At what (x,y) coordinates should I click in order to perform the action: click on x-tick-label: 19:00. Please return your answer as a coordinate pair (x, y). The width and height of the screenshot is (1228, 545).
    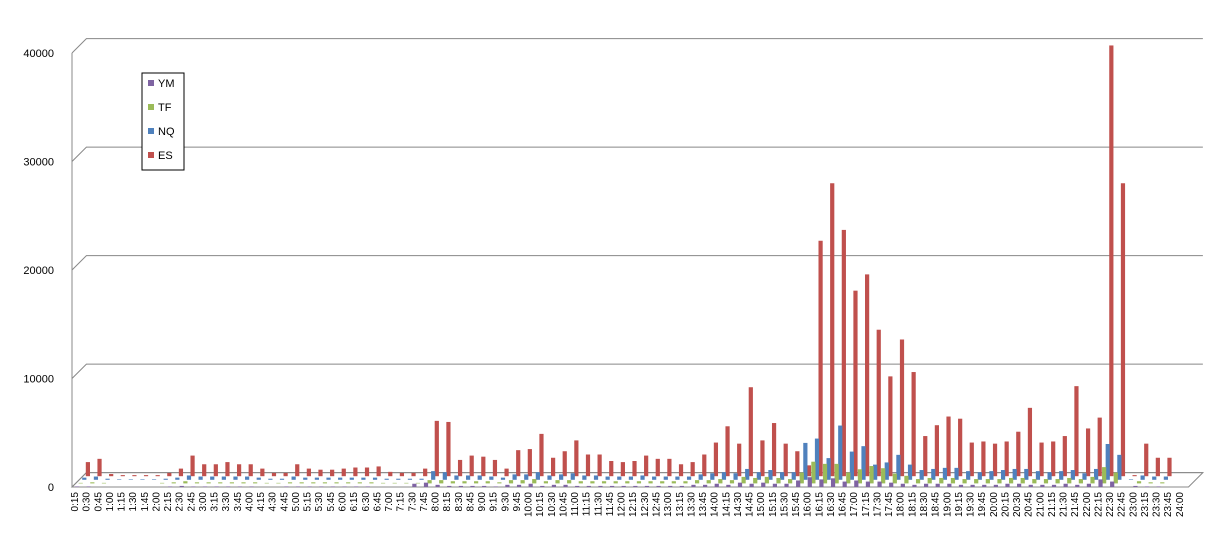
    Looking at the image, I should click on (947, 504).